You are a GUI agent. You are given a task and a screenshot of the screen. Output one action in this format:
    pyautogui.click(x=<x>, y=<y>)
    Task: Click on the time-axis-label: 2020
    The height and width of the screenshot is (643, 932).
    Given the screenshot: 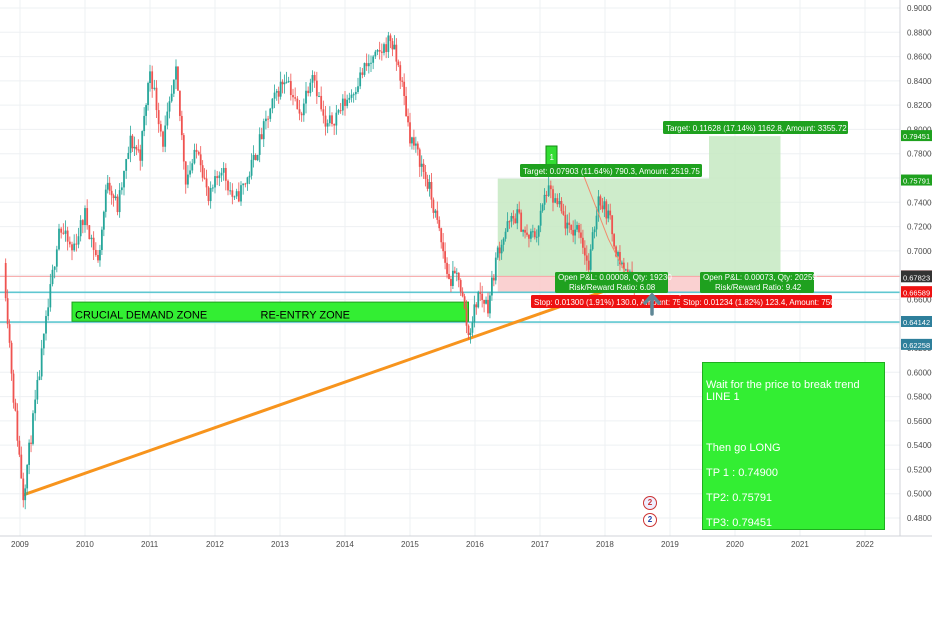 What is the action you would take?
    pyautogui.click(x=735, y=544)
    